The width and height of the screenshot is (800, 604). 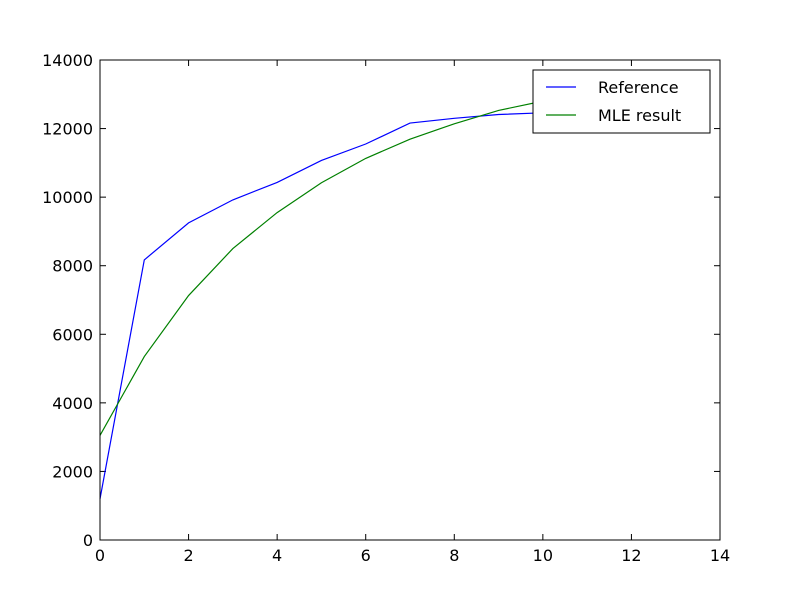 What do you see at coordinates (366, 555) in the screenshot?
I see `x-tick-label: 6` at bounding box center [366, 555].